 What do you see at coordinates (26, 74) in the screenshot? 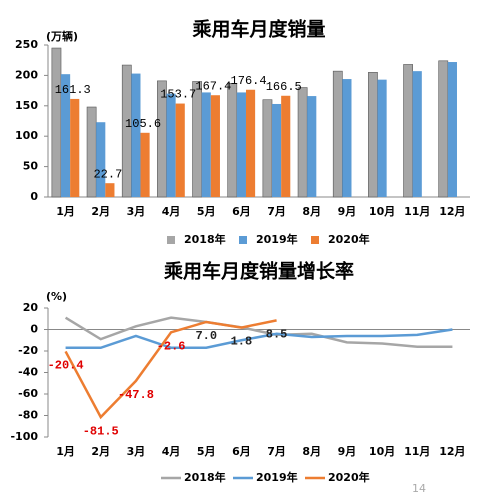
I see `y-tick-label: 200` at bounding box center [26, 74].